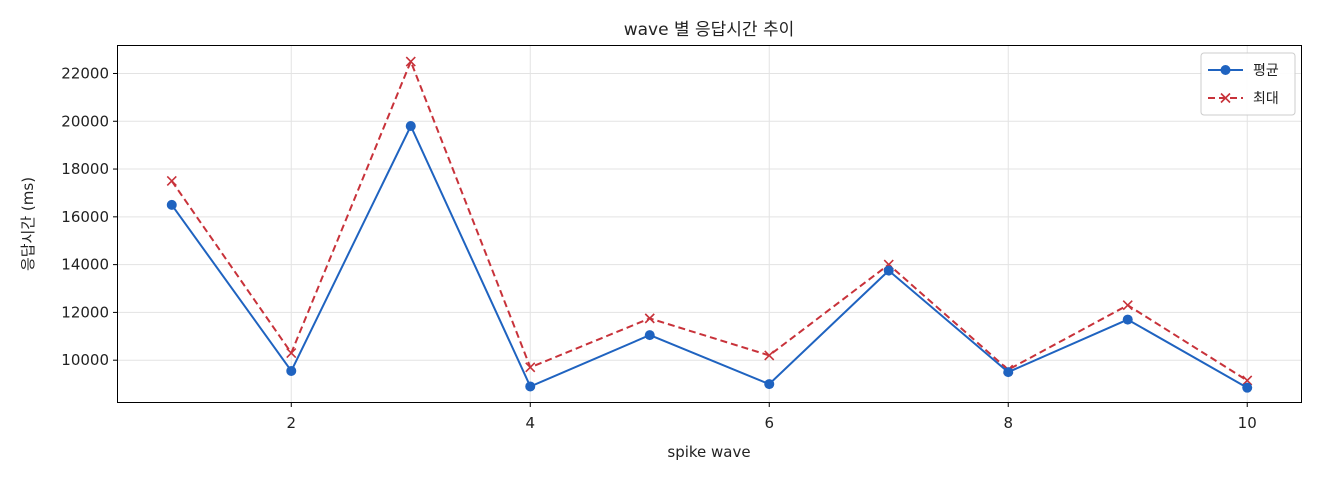 The width and height of the screenshot is (1320, 480). What do you see at coordinates (28, 224) in the screenshot?
I see `y-axis-label: 응답시간 (ms)` at bounding box center [28, 224].